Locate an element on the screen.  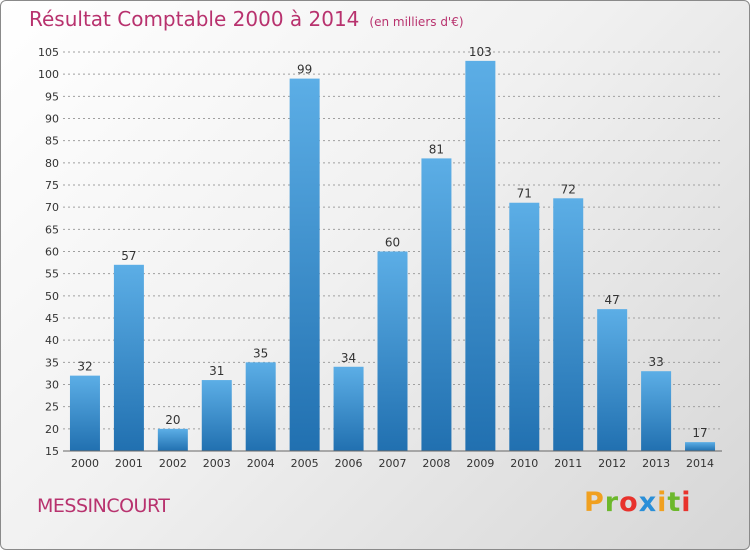
y-tick-label: 75 is located at coordinates (52, 185).